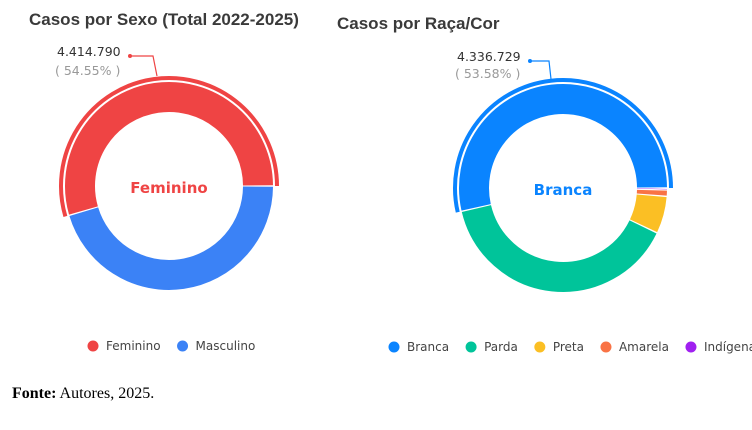 This screenshot has width=752, height=430. I want to click on legend-marker-branca, so click(394, 347).